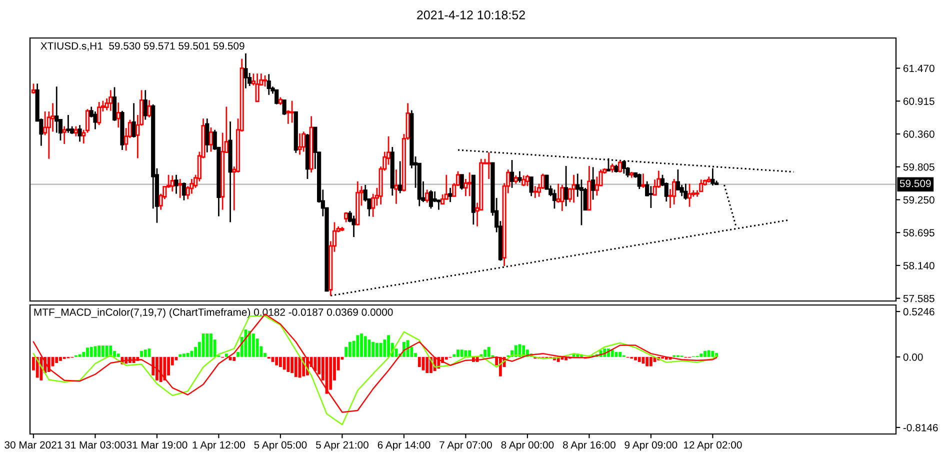 Image resolution: width=942 pixels, height=457 pixels. I want to click on x-tick-label: 9 Apr 09:00, so click(651, 446).